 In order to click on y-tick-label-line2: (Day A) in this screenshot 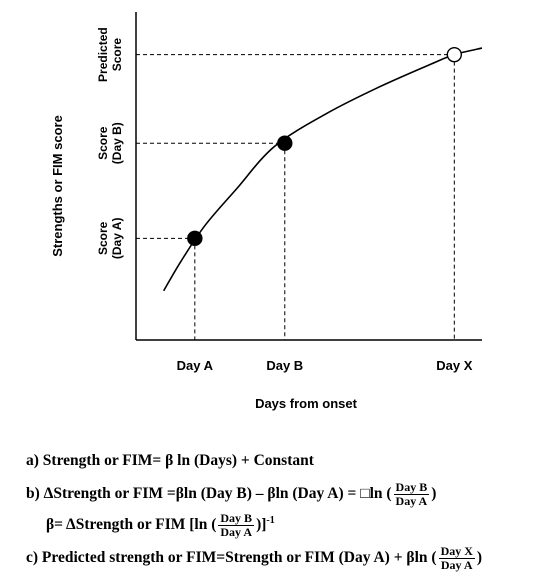, I will do `click(117, 239)`.